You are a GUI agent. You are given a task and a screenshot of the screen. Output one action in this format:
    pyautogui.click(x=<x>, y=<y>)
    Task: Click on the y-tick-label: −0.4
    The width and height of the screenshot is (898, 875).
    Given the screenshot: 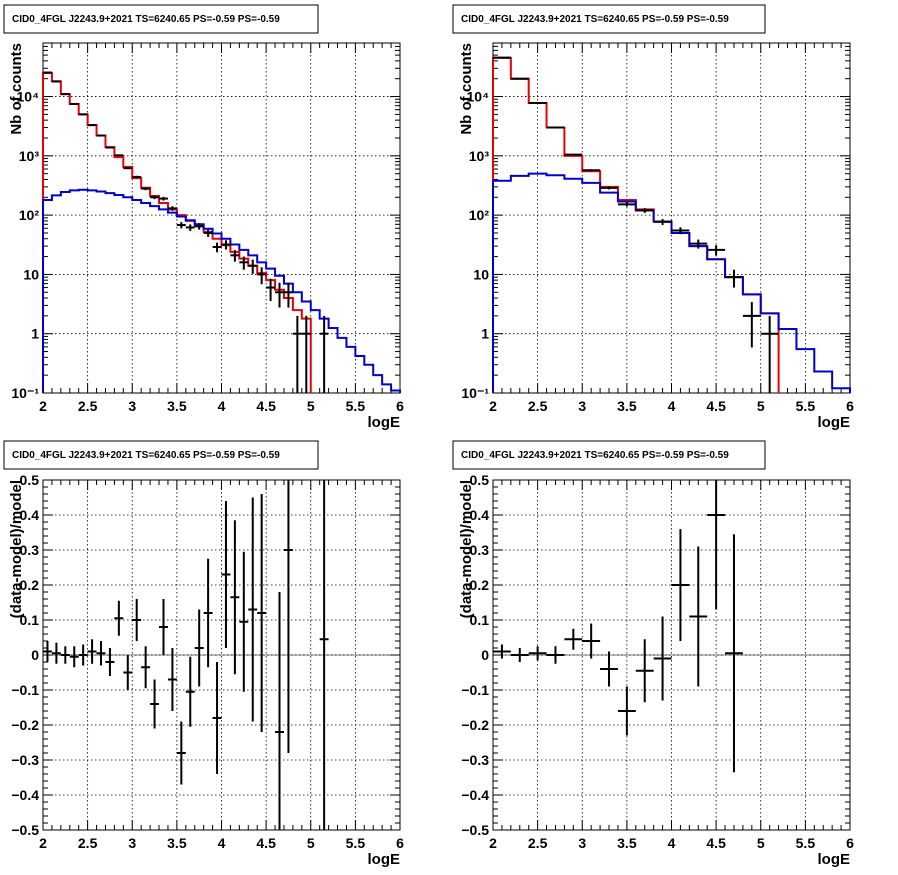 What is the action you would take?
    pyautogui.click(x=25, y=795)
    